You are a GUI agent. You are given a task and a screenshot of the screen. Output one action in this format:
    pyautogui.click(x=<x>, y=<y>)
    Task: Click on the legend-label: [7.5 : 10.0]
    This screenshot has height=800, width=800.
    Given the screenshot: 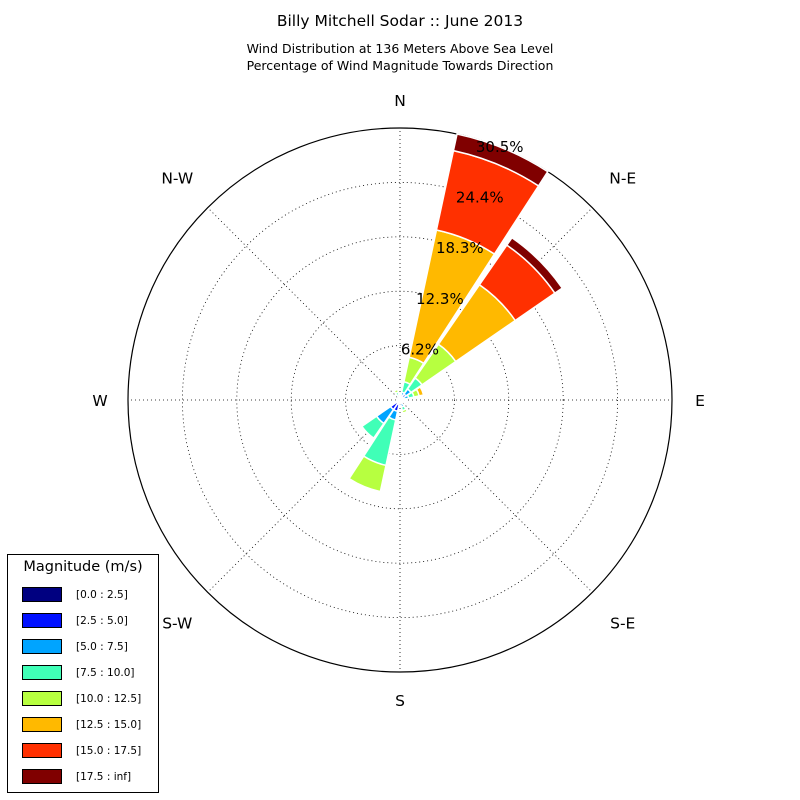 What is the action you would take?
    pyautogui.click(x=105, y=673)
    